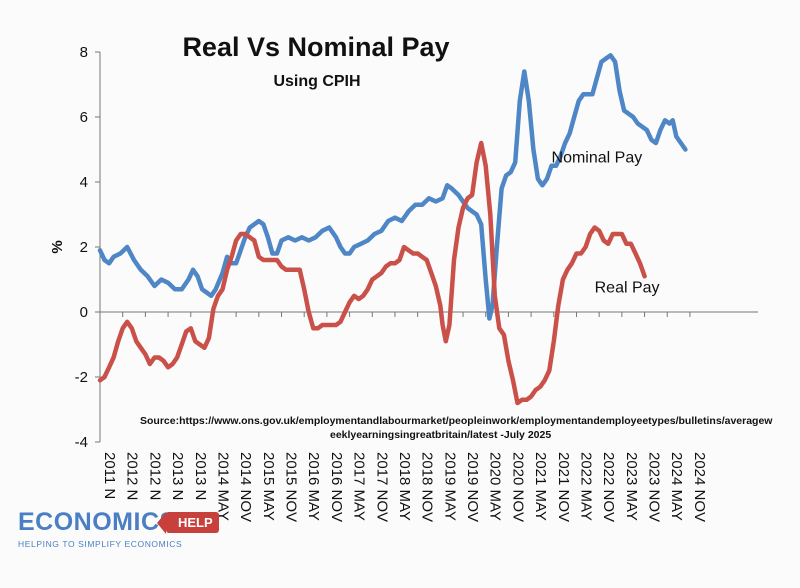 The width and height of the screenshot is (800, 588). I want to click on x-tick-label: 2022 MAY, so click(585, 486).